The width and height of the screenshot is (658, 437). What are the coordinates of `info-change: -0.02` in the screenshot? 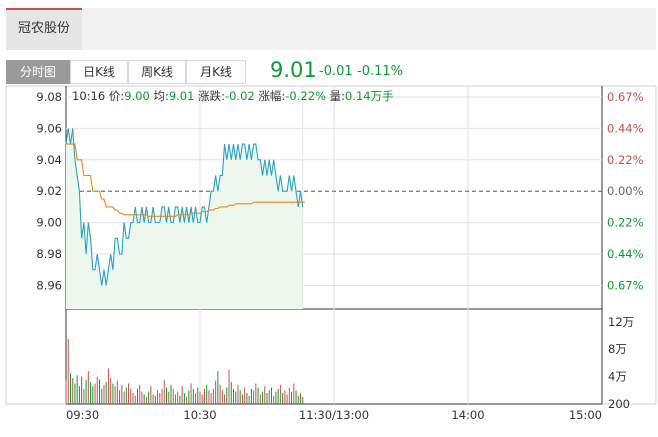 It's located at (239, 96).